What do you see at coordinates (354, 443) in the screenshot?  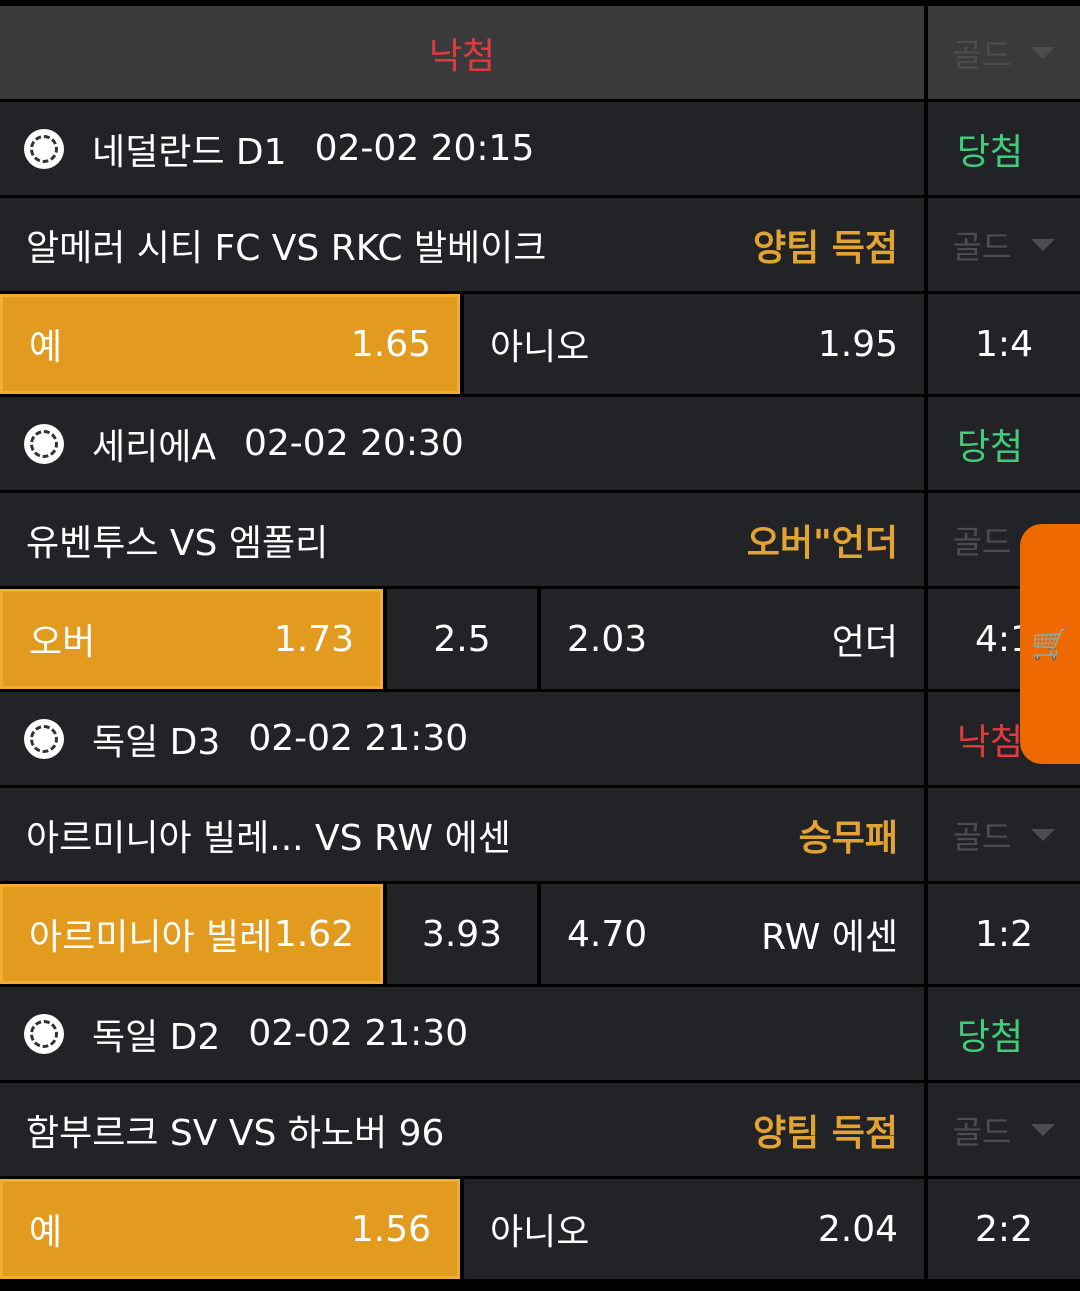 I see `match-time: 02-02 20:30` at bounding box center [354, 443].